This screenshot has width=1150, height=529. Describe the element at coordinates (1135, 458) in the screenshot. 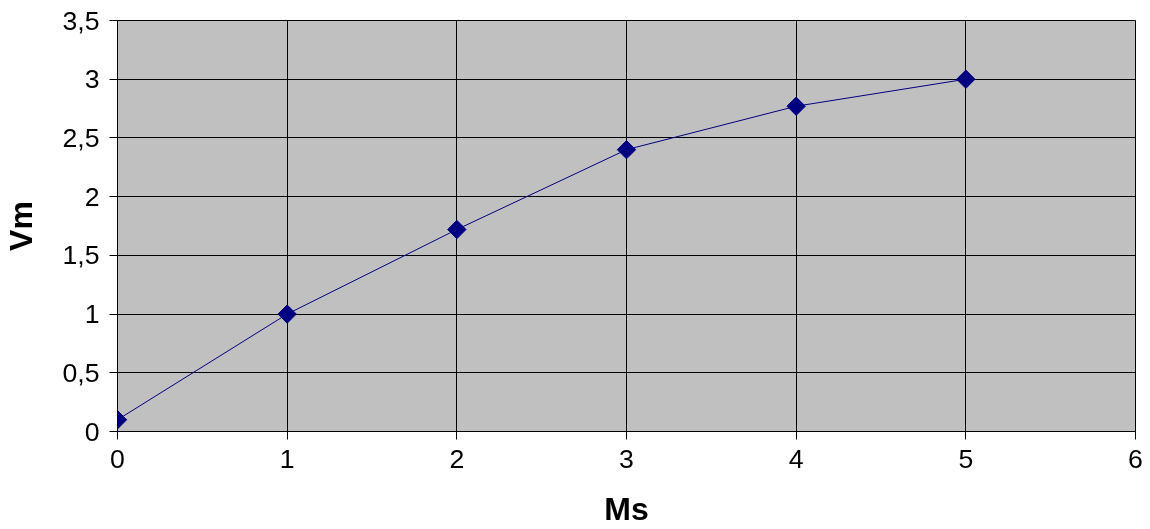

I see `x-tick-label: 6` at that location.